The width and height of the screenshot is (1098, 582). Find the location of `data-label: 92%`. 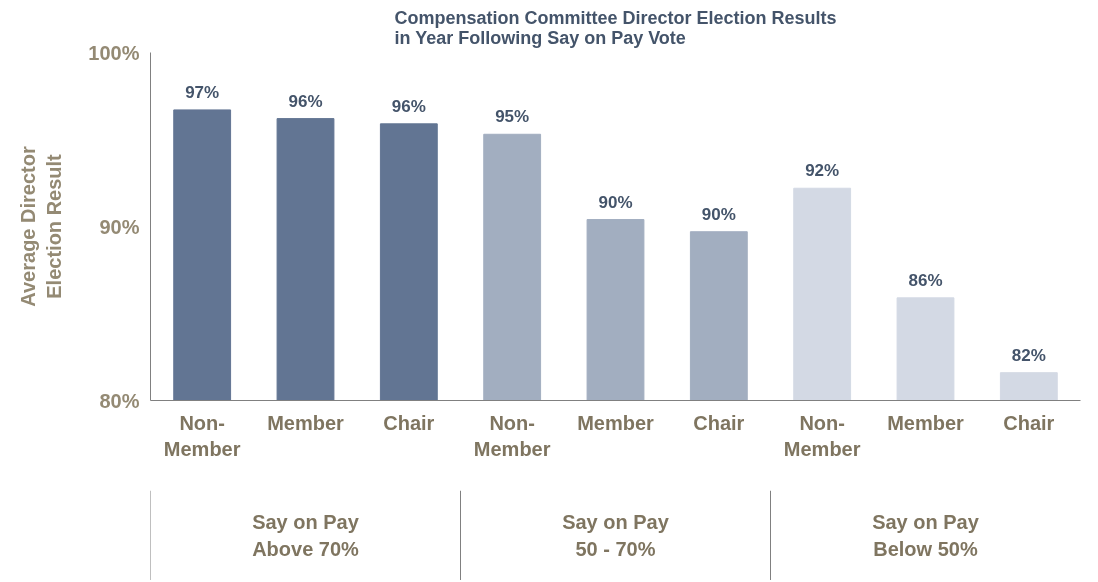

data-label: 92% is located at coordinates (822, 171).